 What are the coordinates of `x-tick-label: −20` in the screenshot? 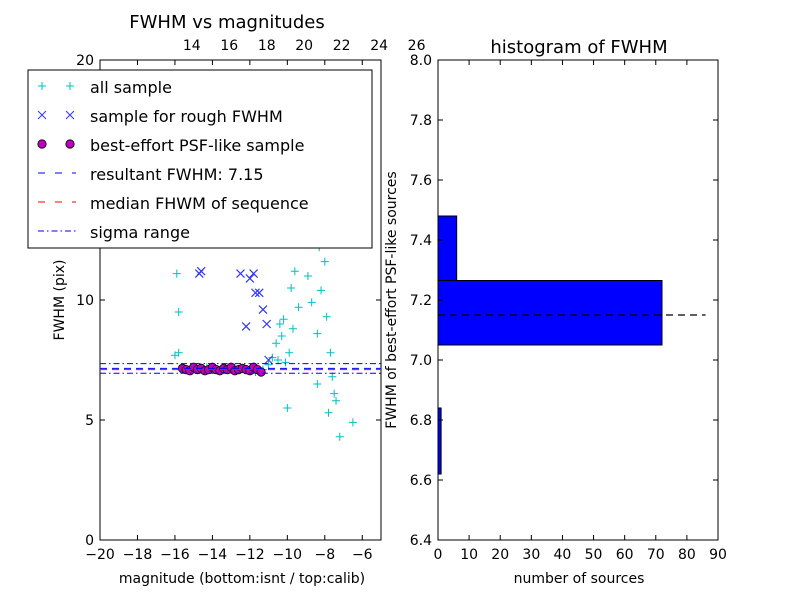 It's located at (100, 555).